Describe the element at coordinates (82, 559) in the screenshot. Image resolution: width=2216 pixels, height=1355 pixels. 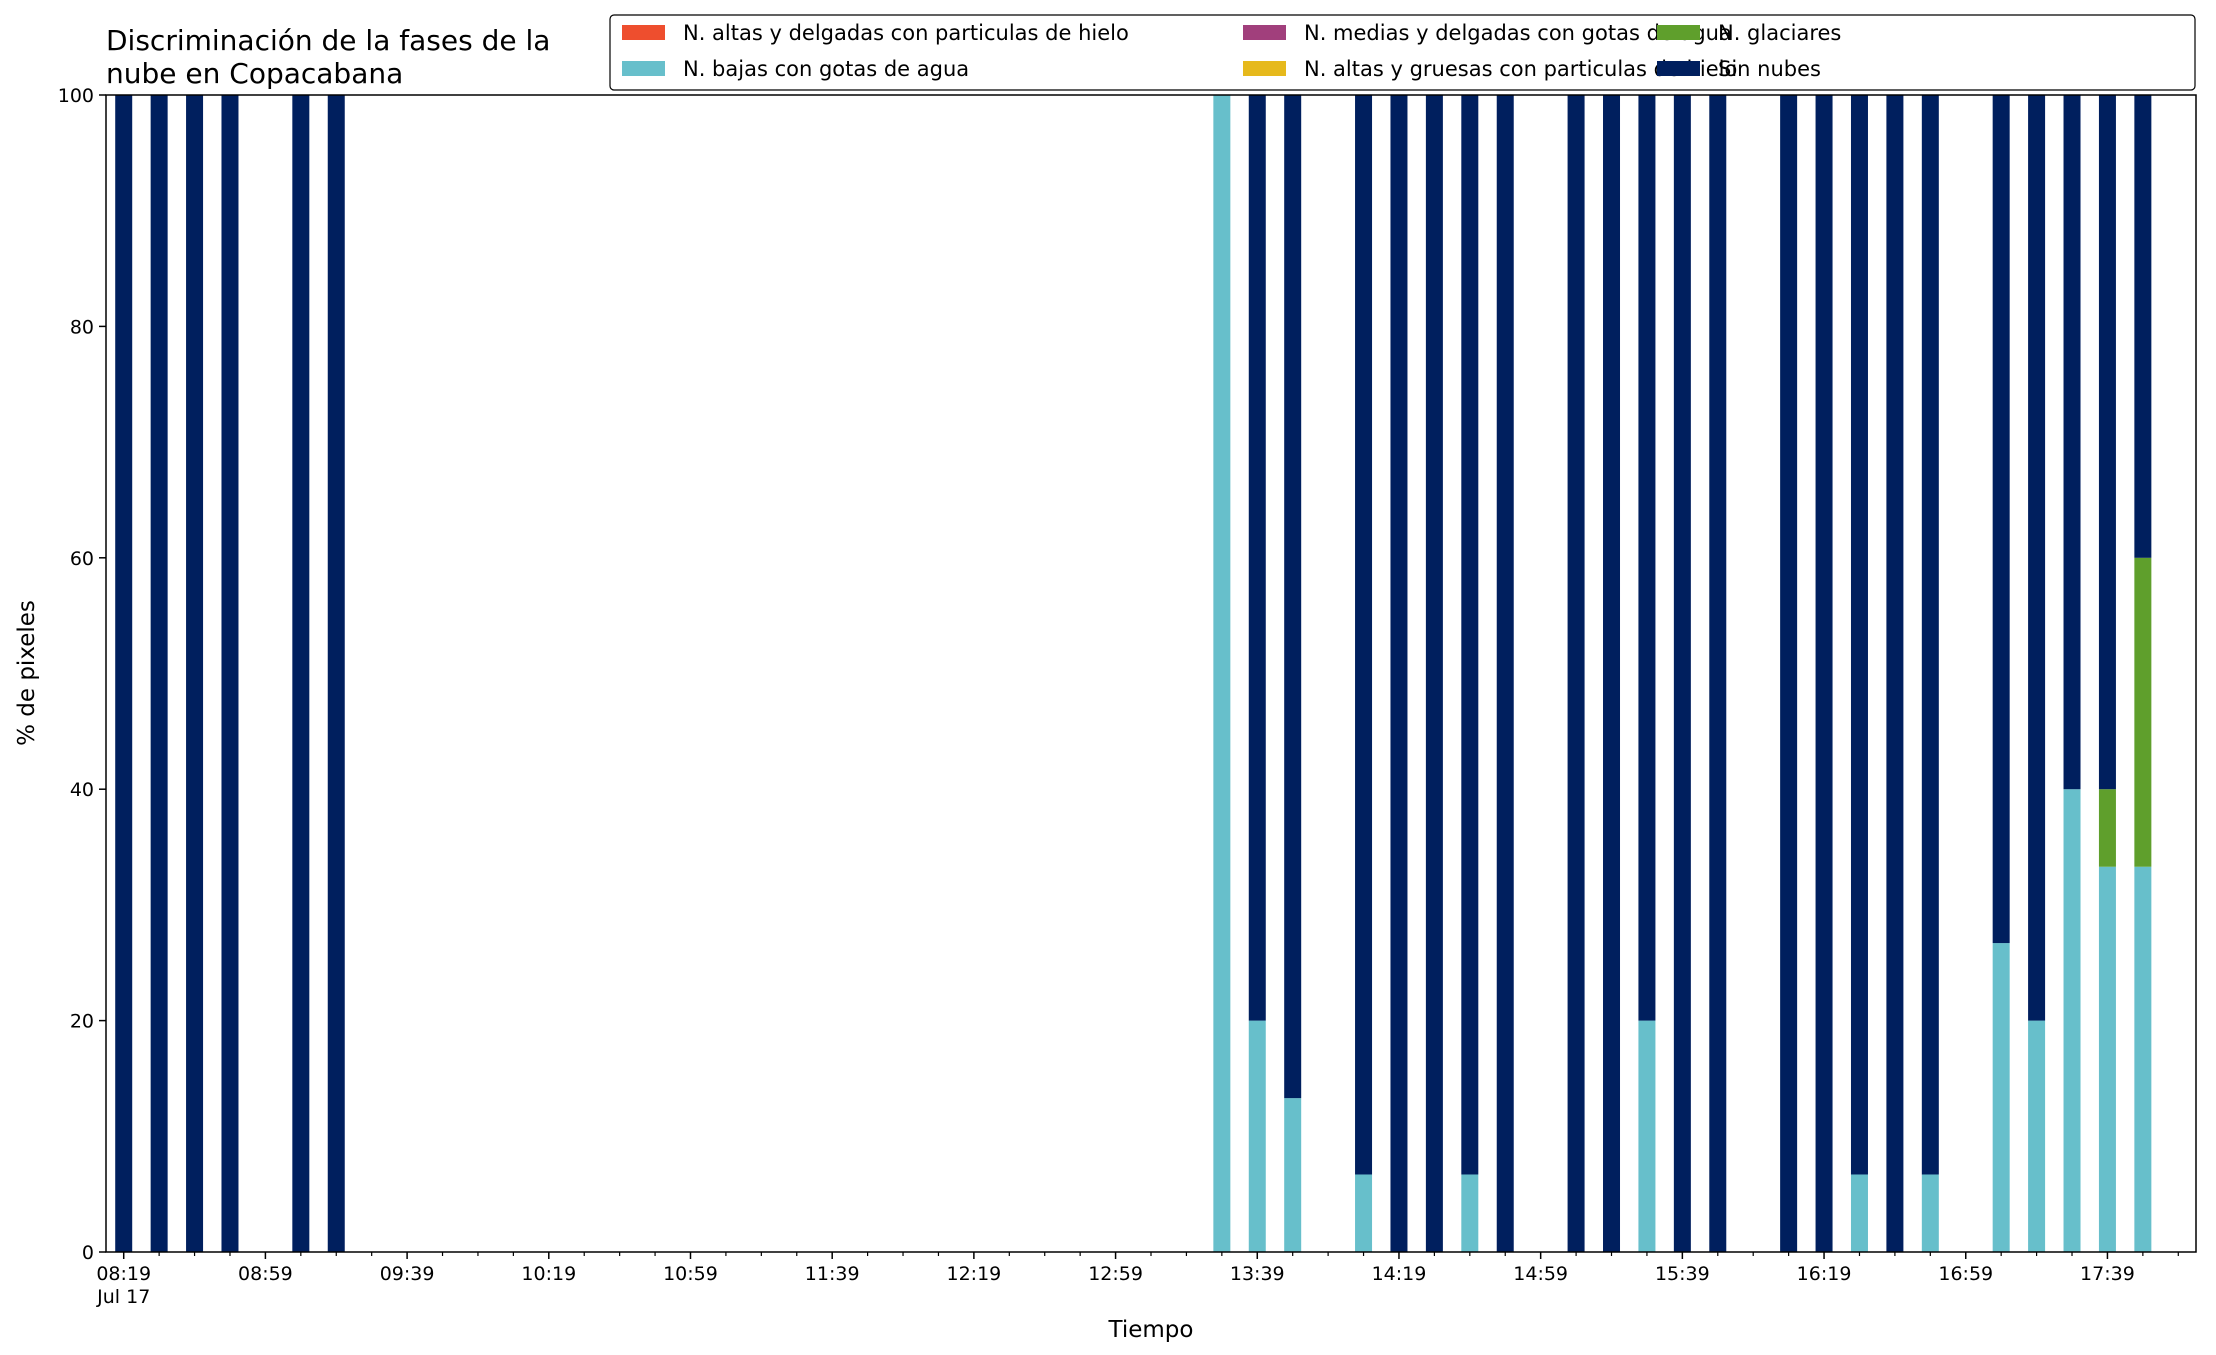
I see `y-tick-label-60: 60` at that location.